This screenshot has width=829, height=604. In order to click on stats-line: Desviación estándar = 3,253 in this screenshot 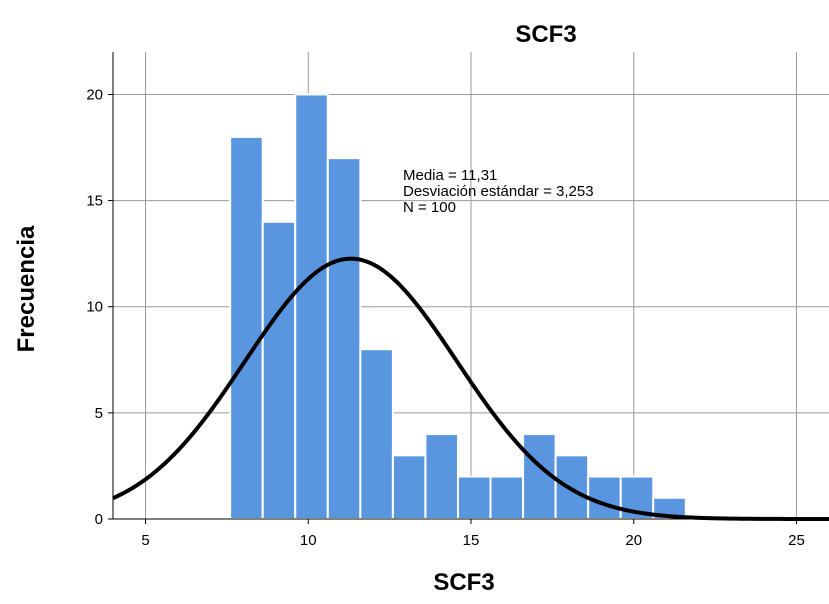, I will do `click(498, 191)`.